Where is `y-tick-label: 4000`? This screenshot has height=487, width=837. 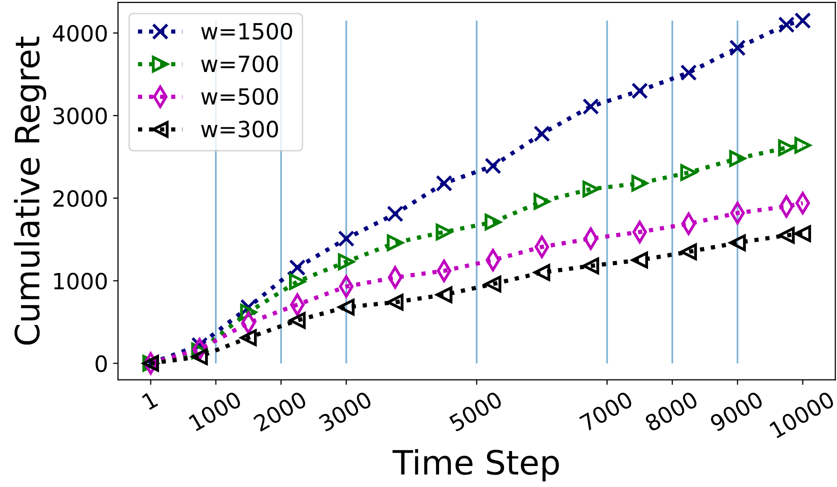 y-tick-label: 4000 is located at coordinates (79, 33).